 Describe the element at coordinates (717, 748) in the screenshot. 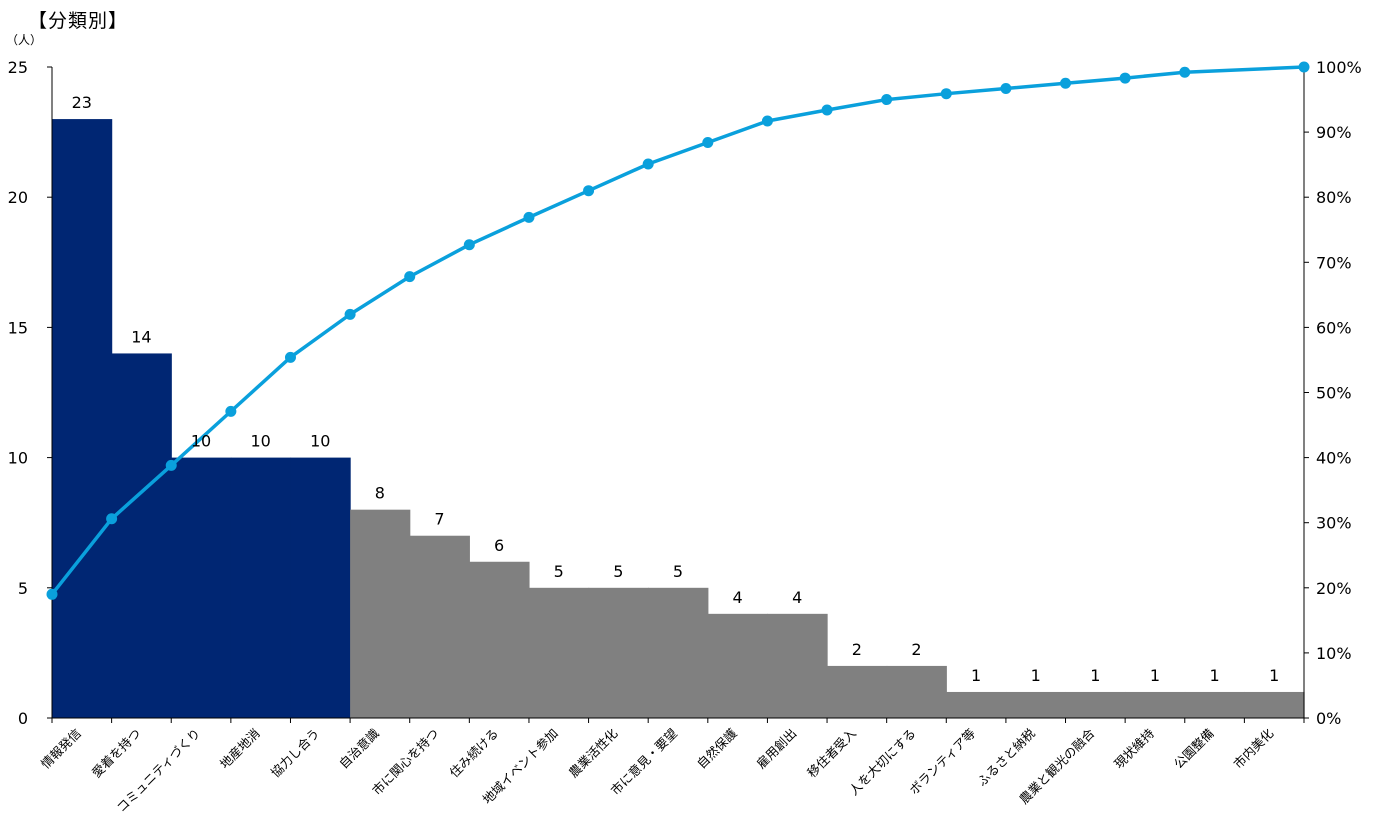

I see `category-label: 自然保護` at that location.